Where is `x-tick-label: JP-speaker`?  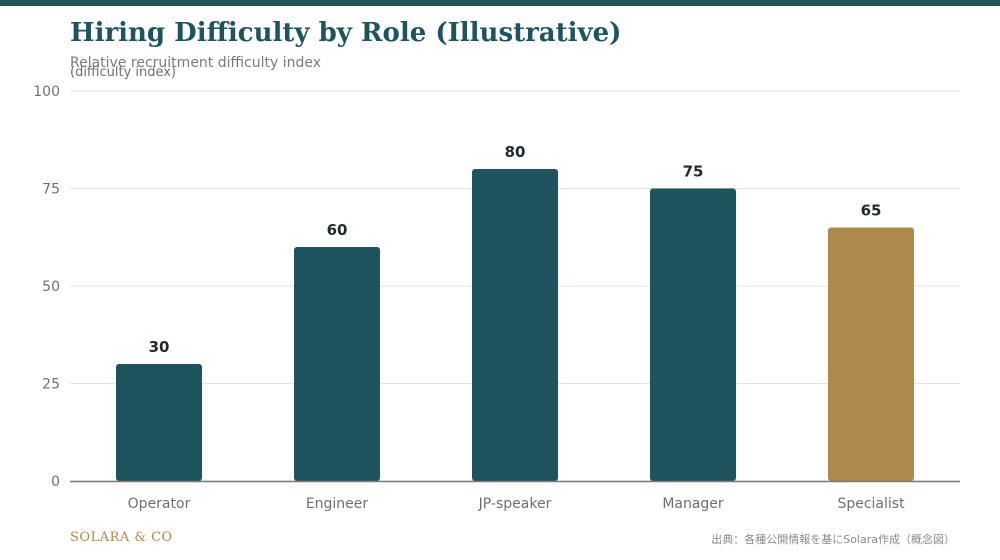 x-tick-label: JP-speaker is located at coordinates (515, 504).